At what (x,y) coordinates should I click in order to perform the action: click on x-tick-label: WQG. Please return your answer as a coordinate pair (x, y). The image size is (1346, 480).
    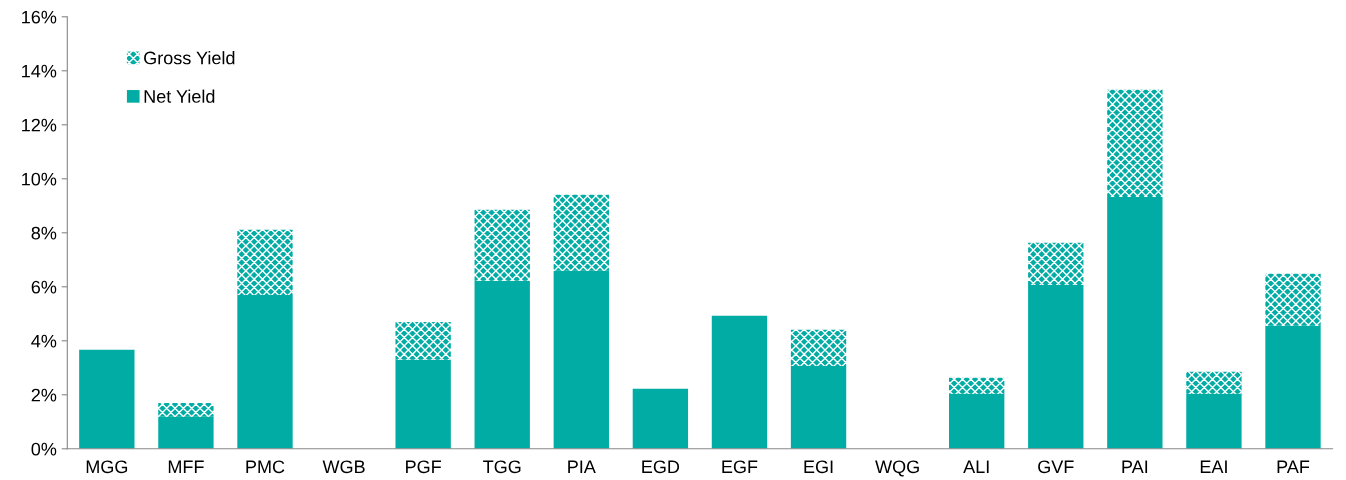
    Looking at the image, I should click on (897, 468).